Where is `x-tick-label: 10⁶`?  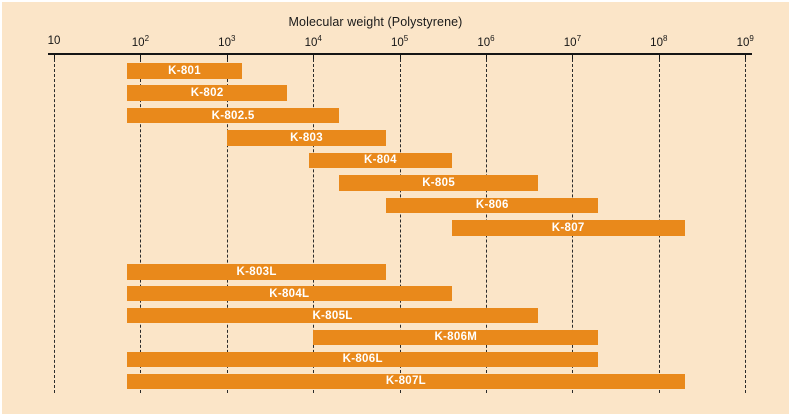 x-tick-label: 10⁶ is located at coordinates (486, 41).